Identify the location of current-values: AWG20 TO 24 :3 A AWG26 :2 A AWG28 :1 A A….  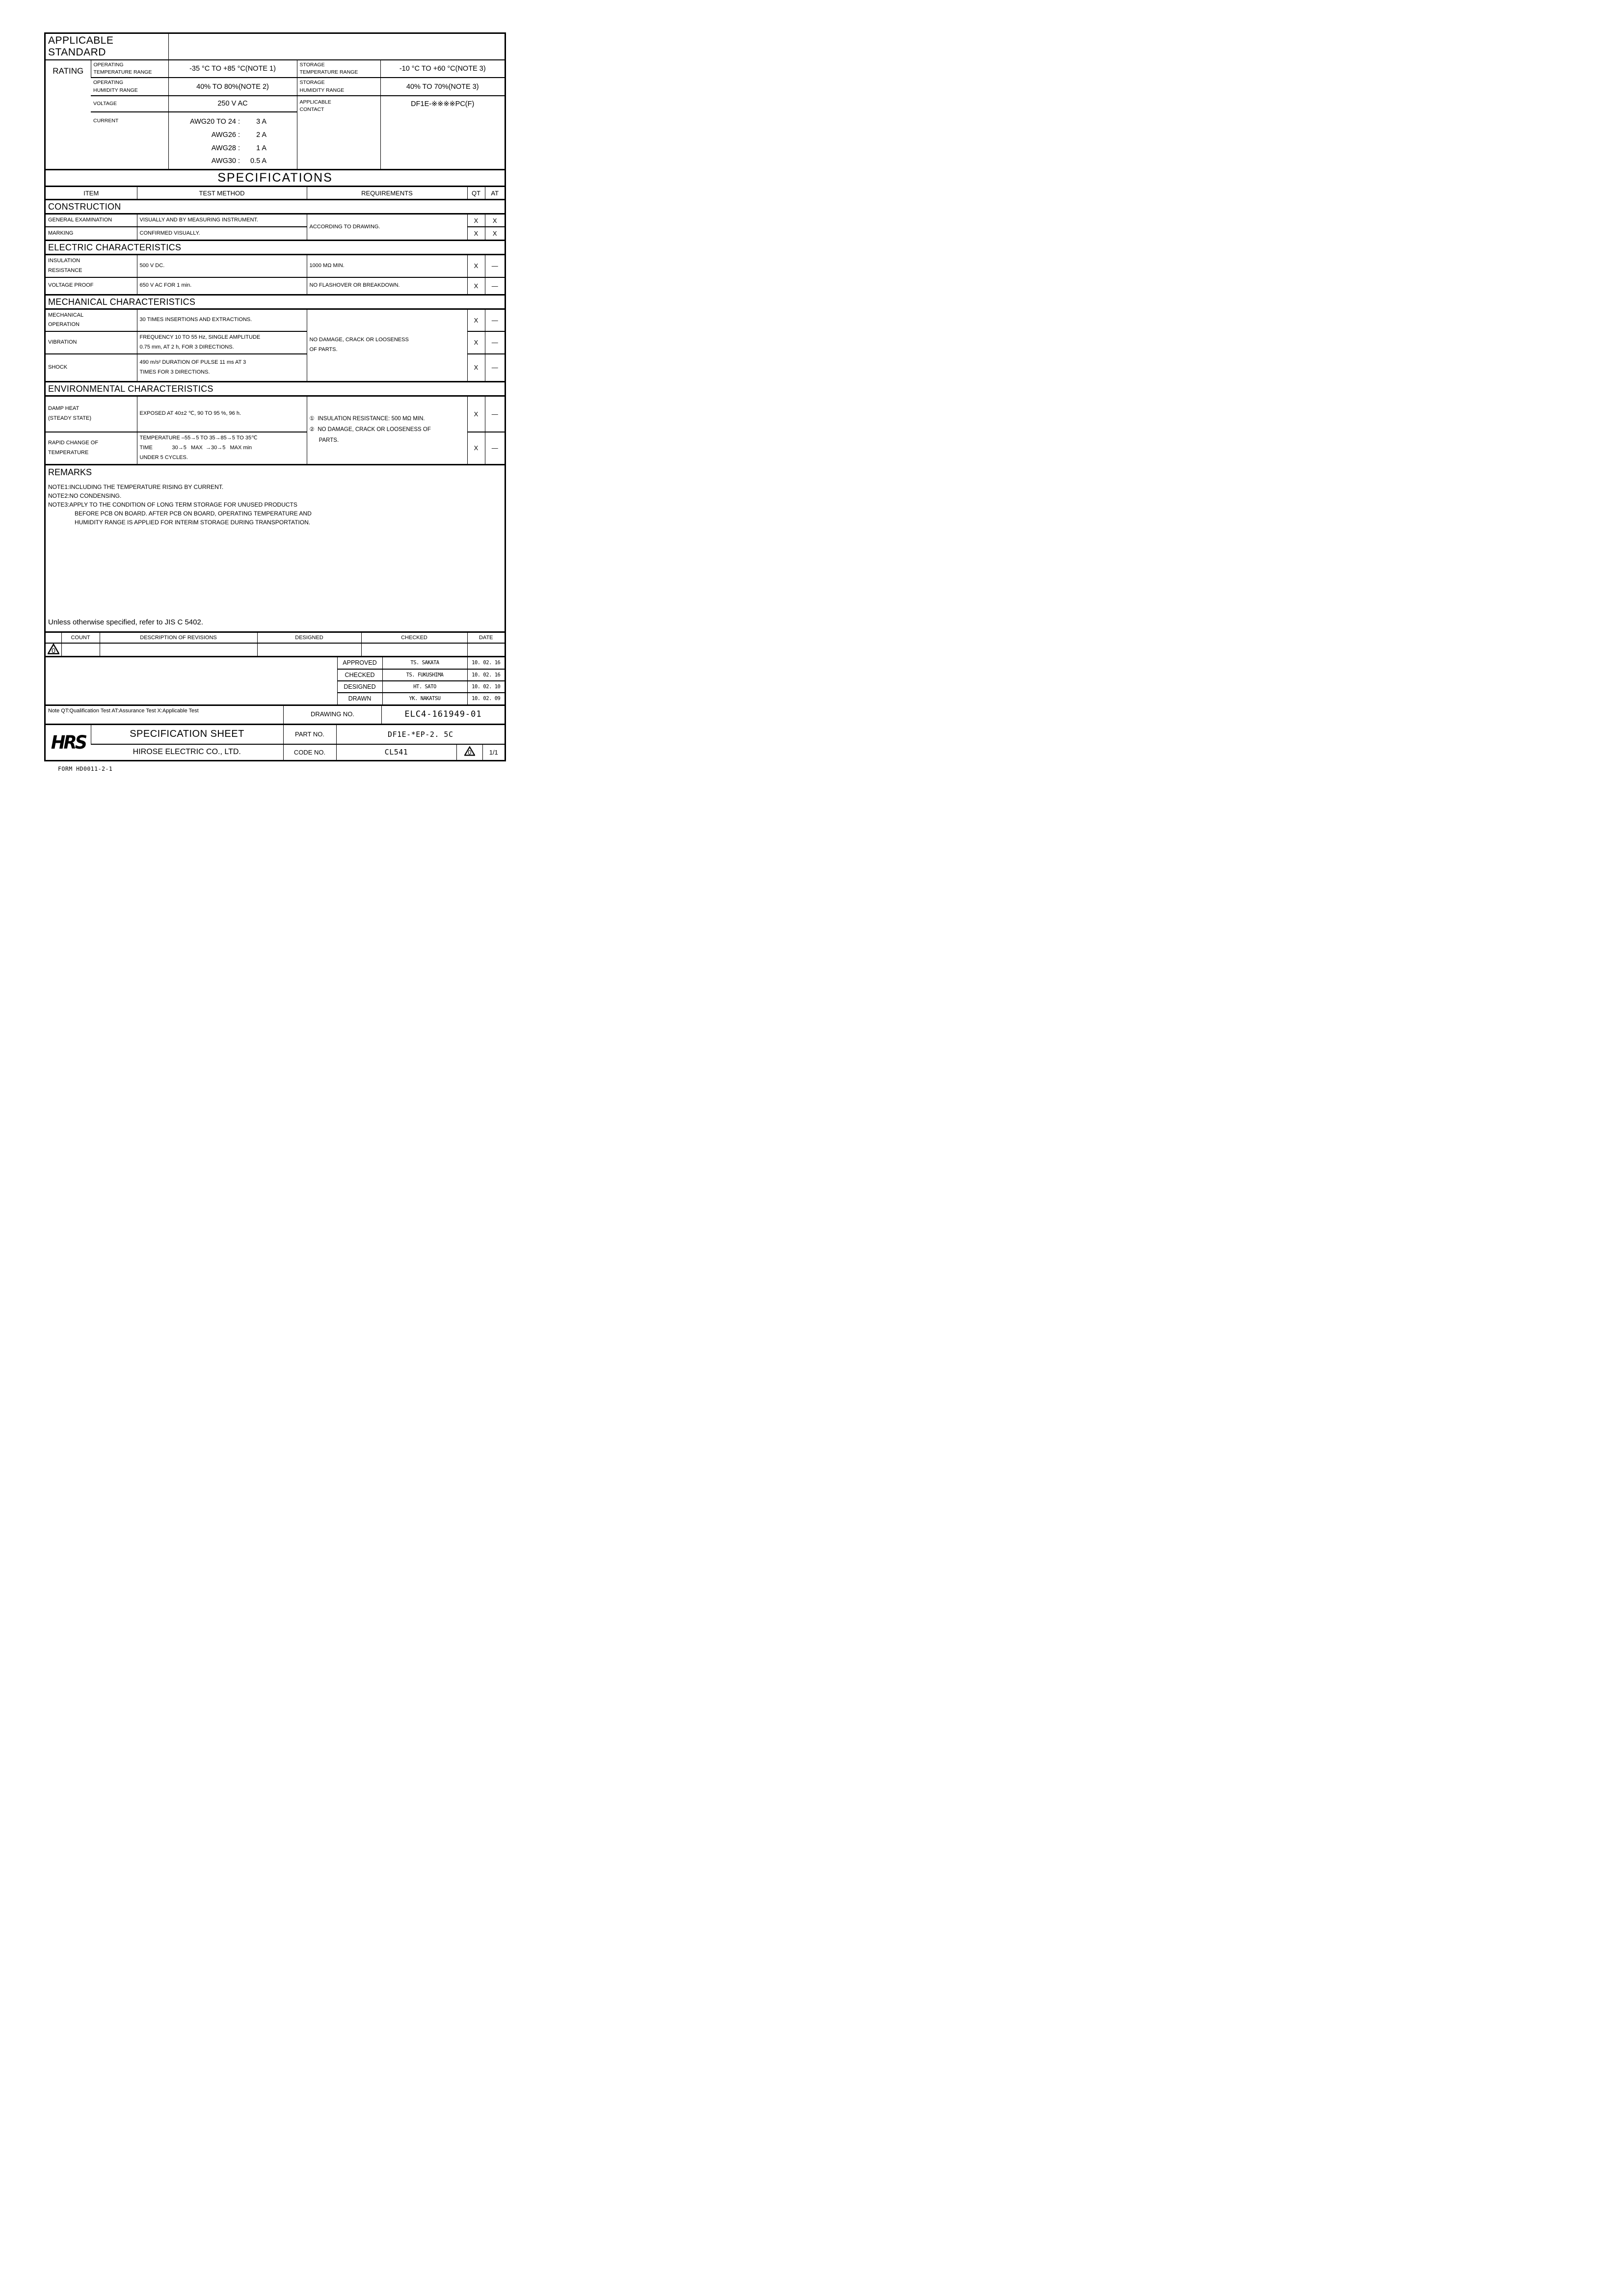
(232, 140).